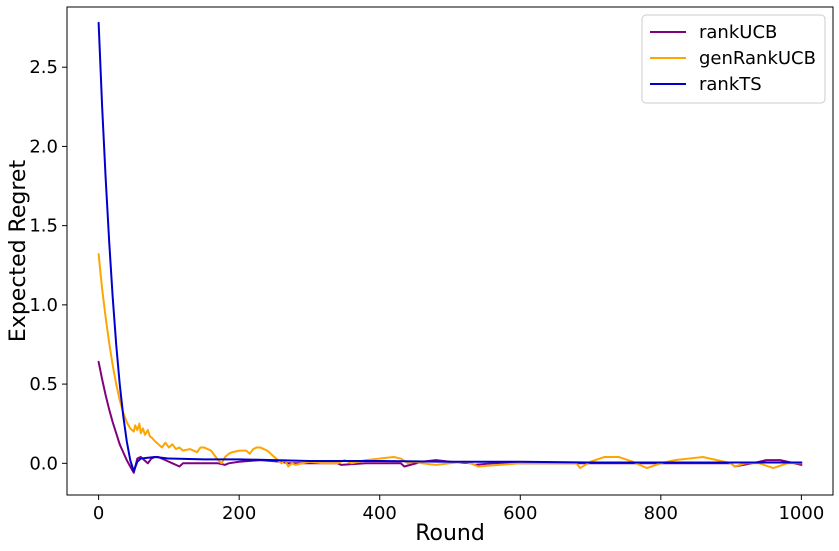 The height and width of the screenshot is (551, 839). What do you see at coordinates (48, 265) in the screenshot?
I see `y-axis-ticks: 0.0 0.5 1.0 1.5 2.0 2.5` at bounding box center [48, 265].